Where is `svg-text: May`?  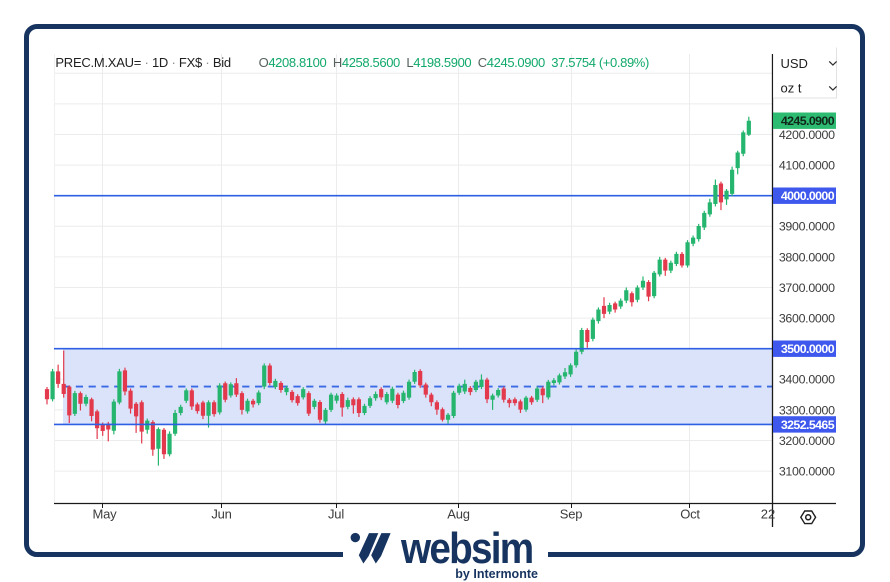 svg-text: May is located at coordinates (105, 514).